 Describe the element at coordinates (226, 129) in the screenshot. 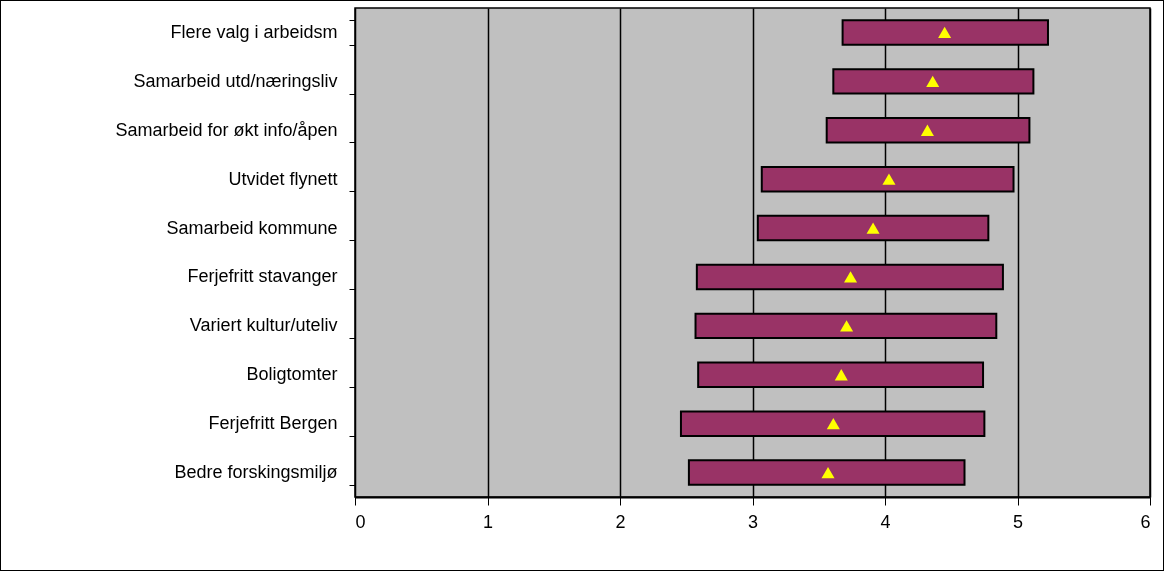

I see `y-tick-label: Samarbeid for økt info/åpen` at that location.